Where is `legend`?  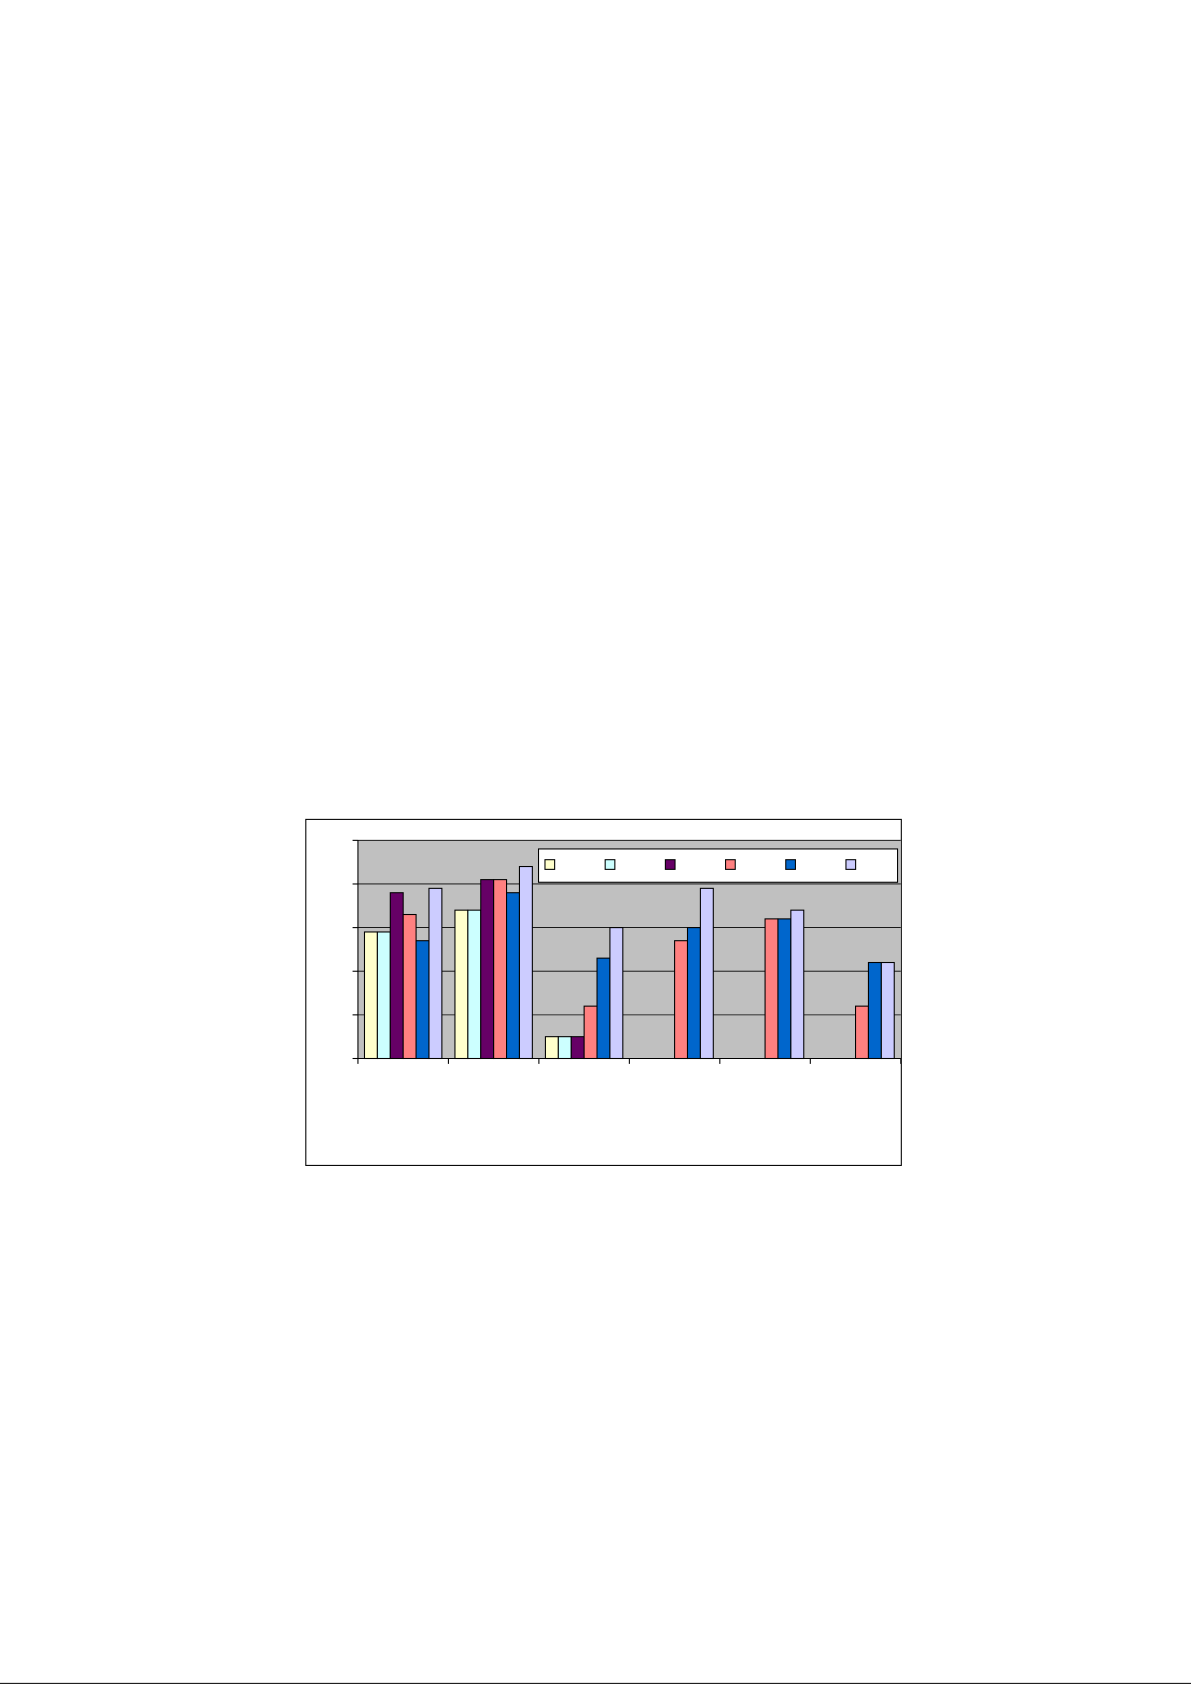
legend is located at coordinates (718, 865).